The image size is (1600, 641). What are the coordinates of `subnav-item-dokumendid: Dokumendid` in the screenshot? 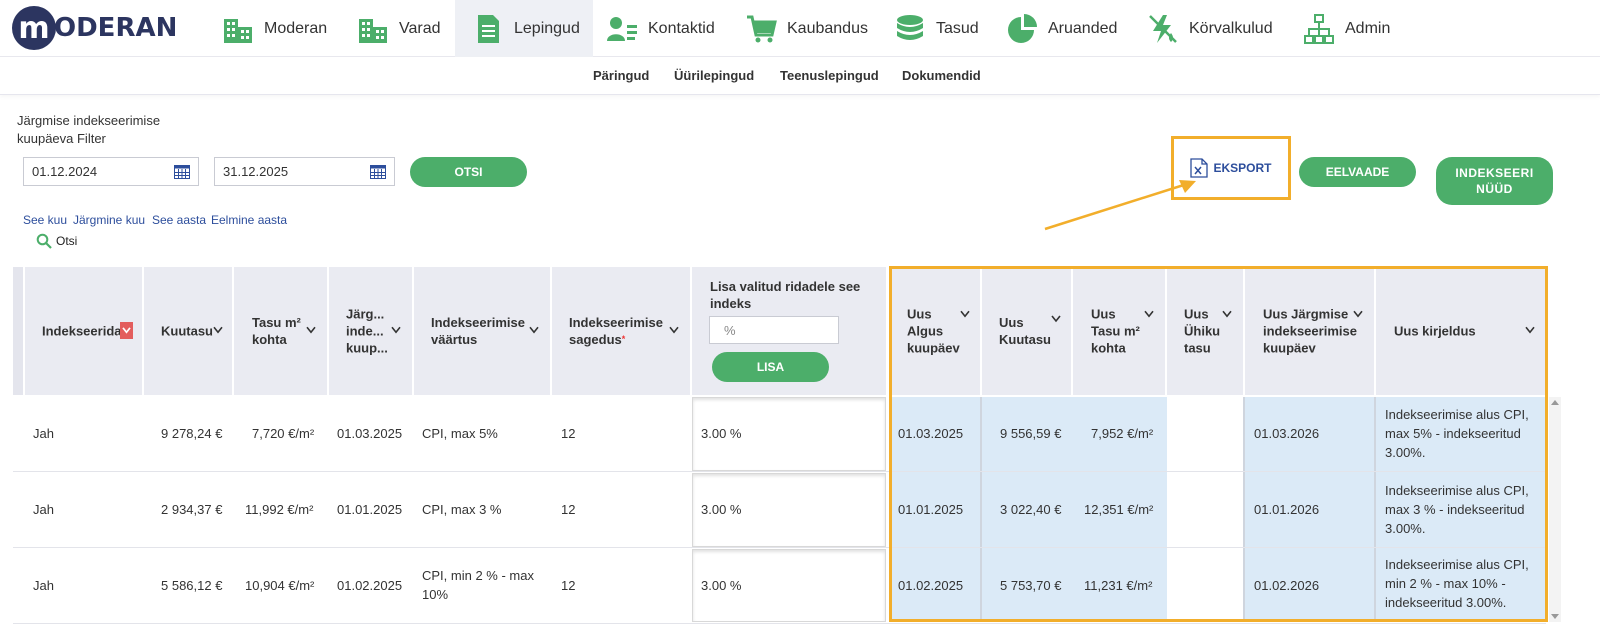 It's located at (941, 75).